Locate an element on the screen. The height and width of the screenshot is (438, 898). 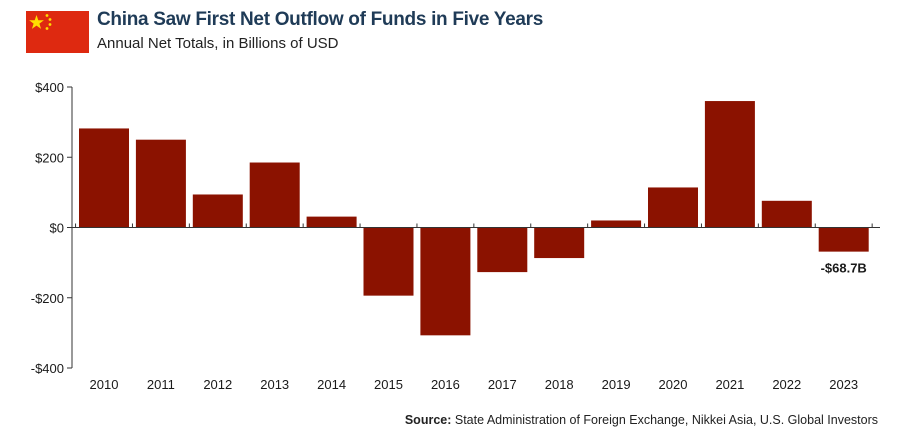
y-tick-label: -$400 is located at coordinates (47, 368).